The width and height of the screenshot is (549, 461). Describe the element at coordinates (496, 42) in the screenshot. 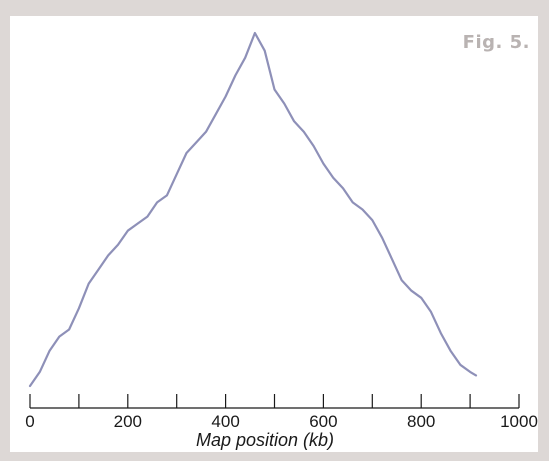

I see `figure-label: Fig. 5.` at that location.